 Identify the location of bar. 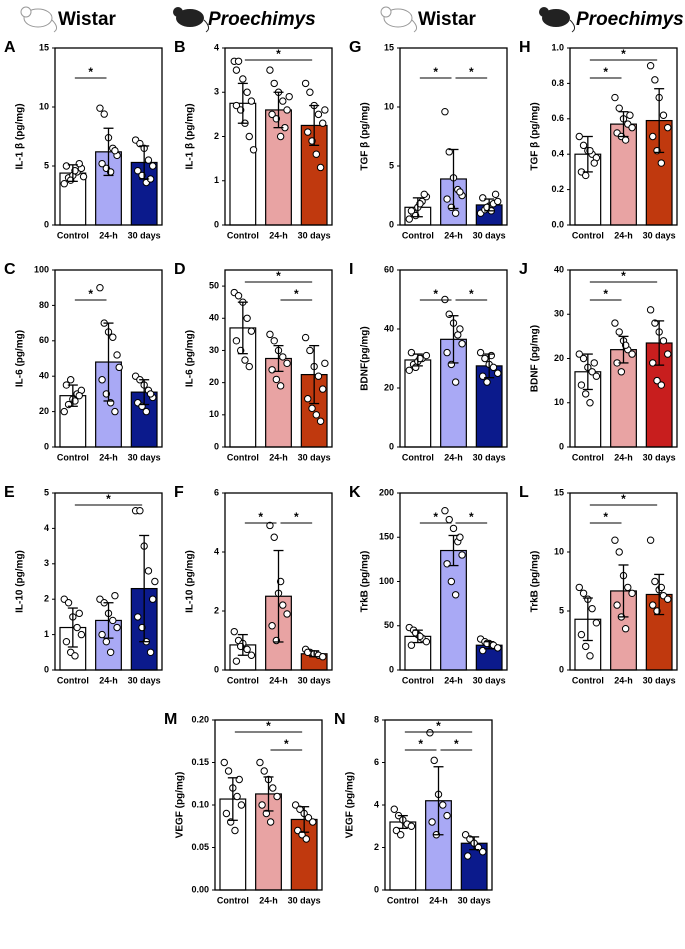
(278, 402).